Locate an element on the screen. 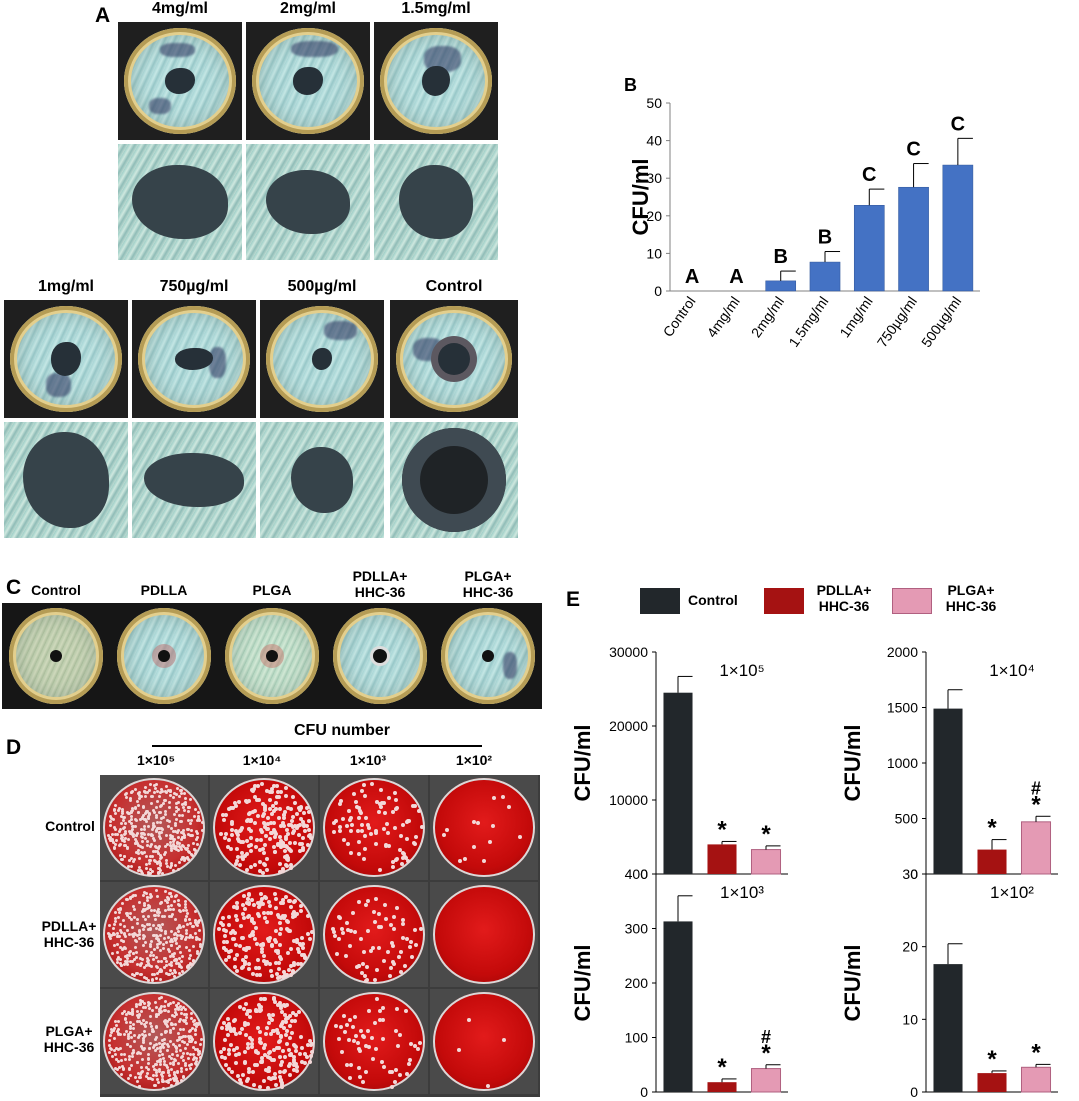 The image size is (1079, 1101). material-label: PLGA+ HHC-36 is located at coordinates (488, 584).